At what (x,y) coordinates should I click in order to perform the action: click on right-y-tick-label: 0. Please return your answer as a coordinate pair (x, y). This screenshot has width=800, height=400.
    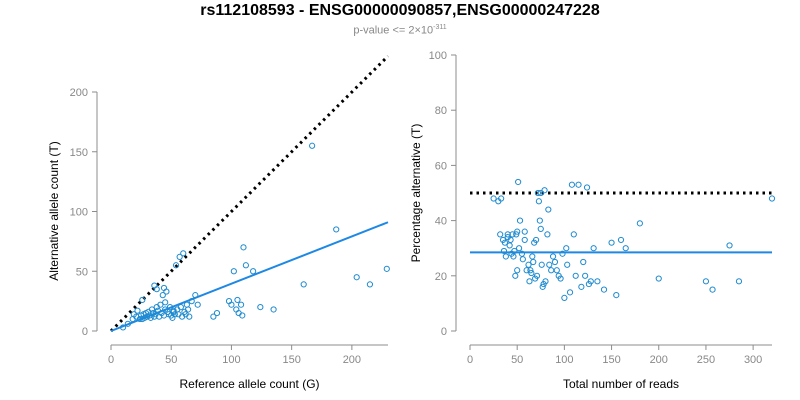
    Looking at the image, I should click on (444, 332).